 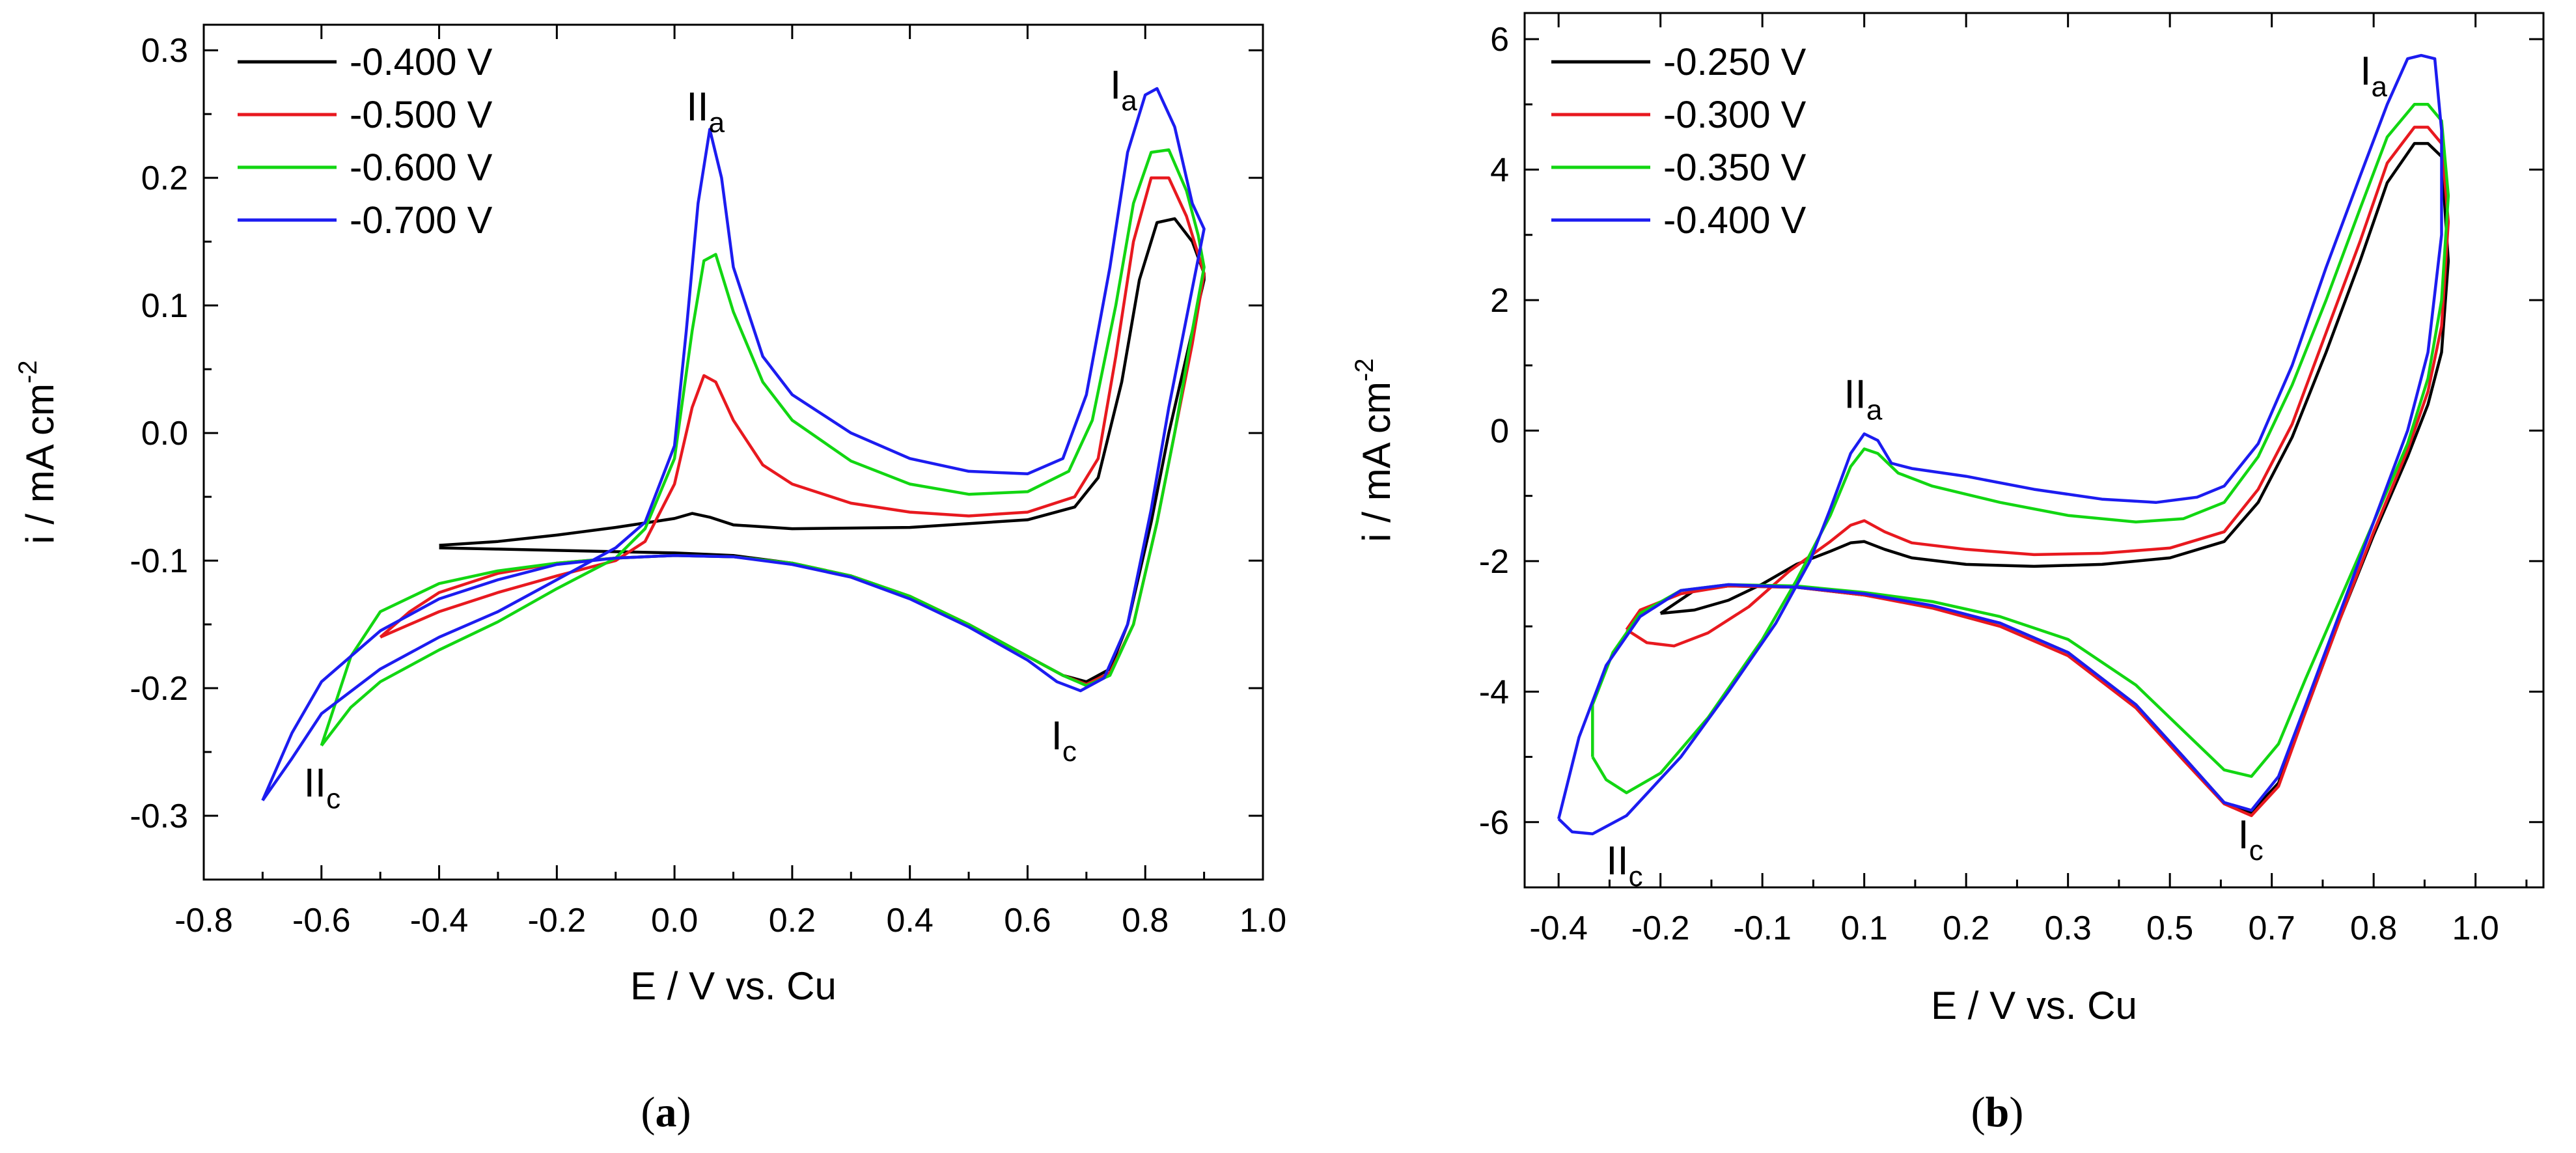 What do you see at coordinates (1762, 928) in the screenshot?
I see `x-tick-label: -0.1` at bounding box center [1762, 928].